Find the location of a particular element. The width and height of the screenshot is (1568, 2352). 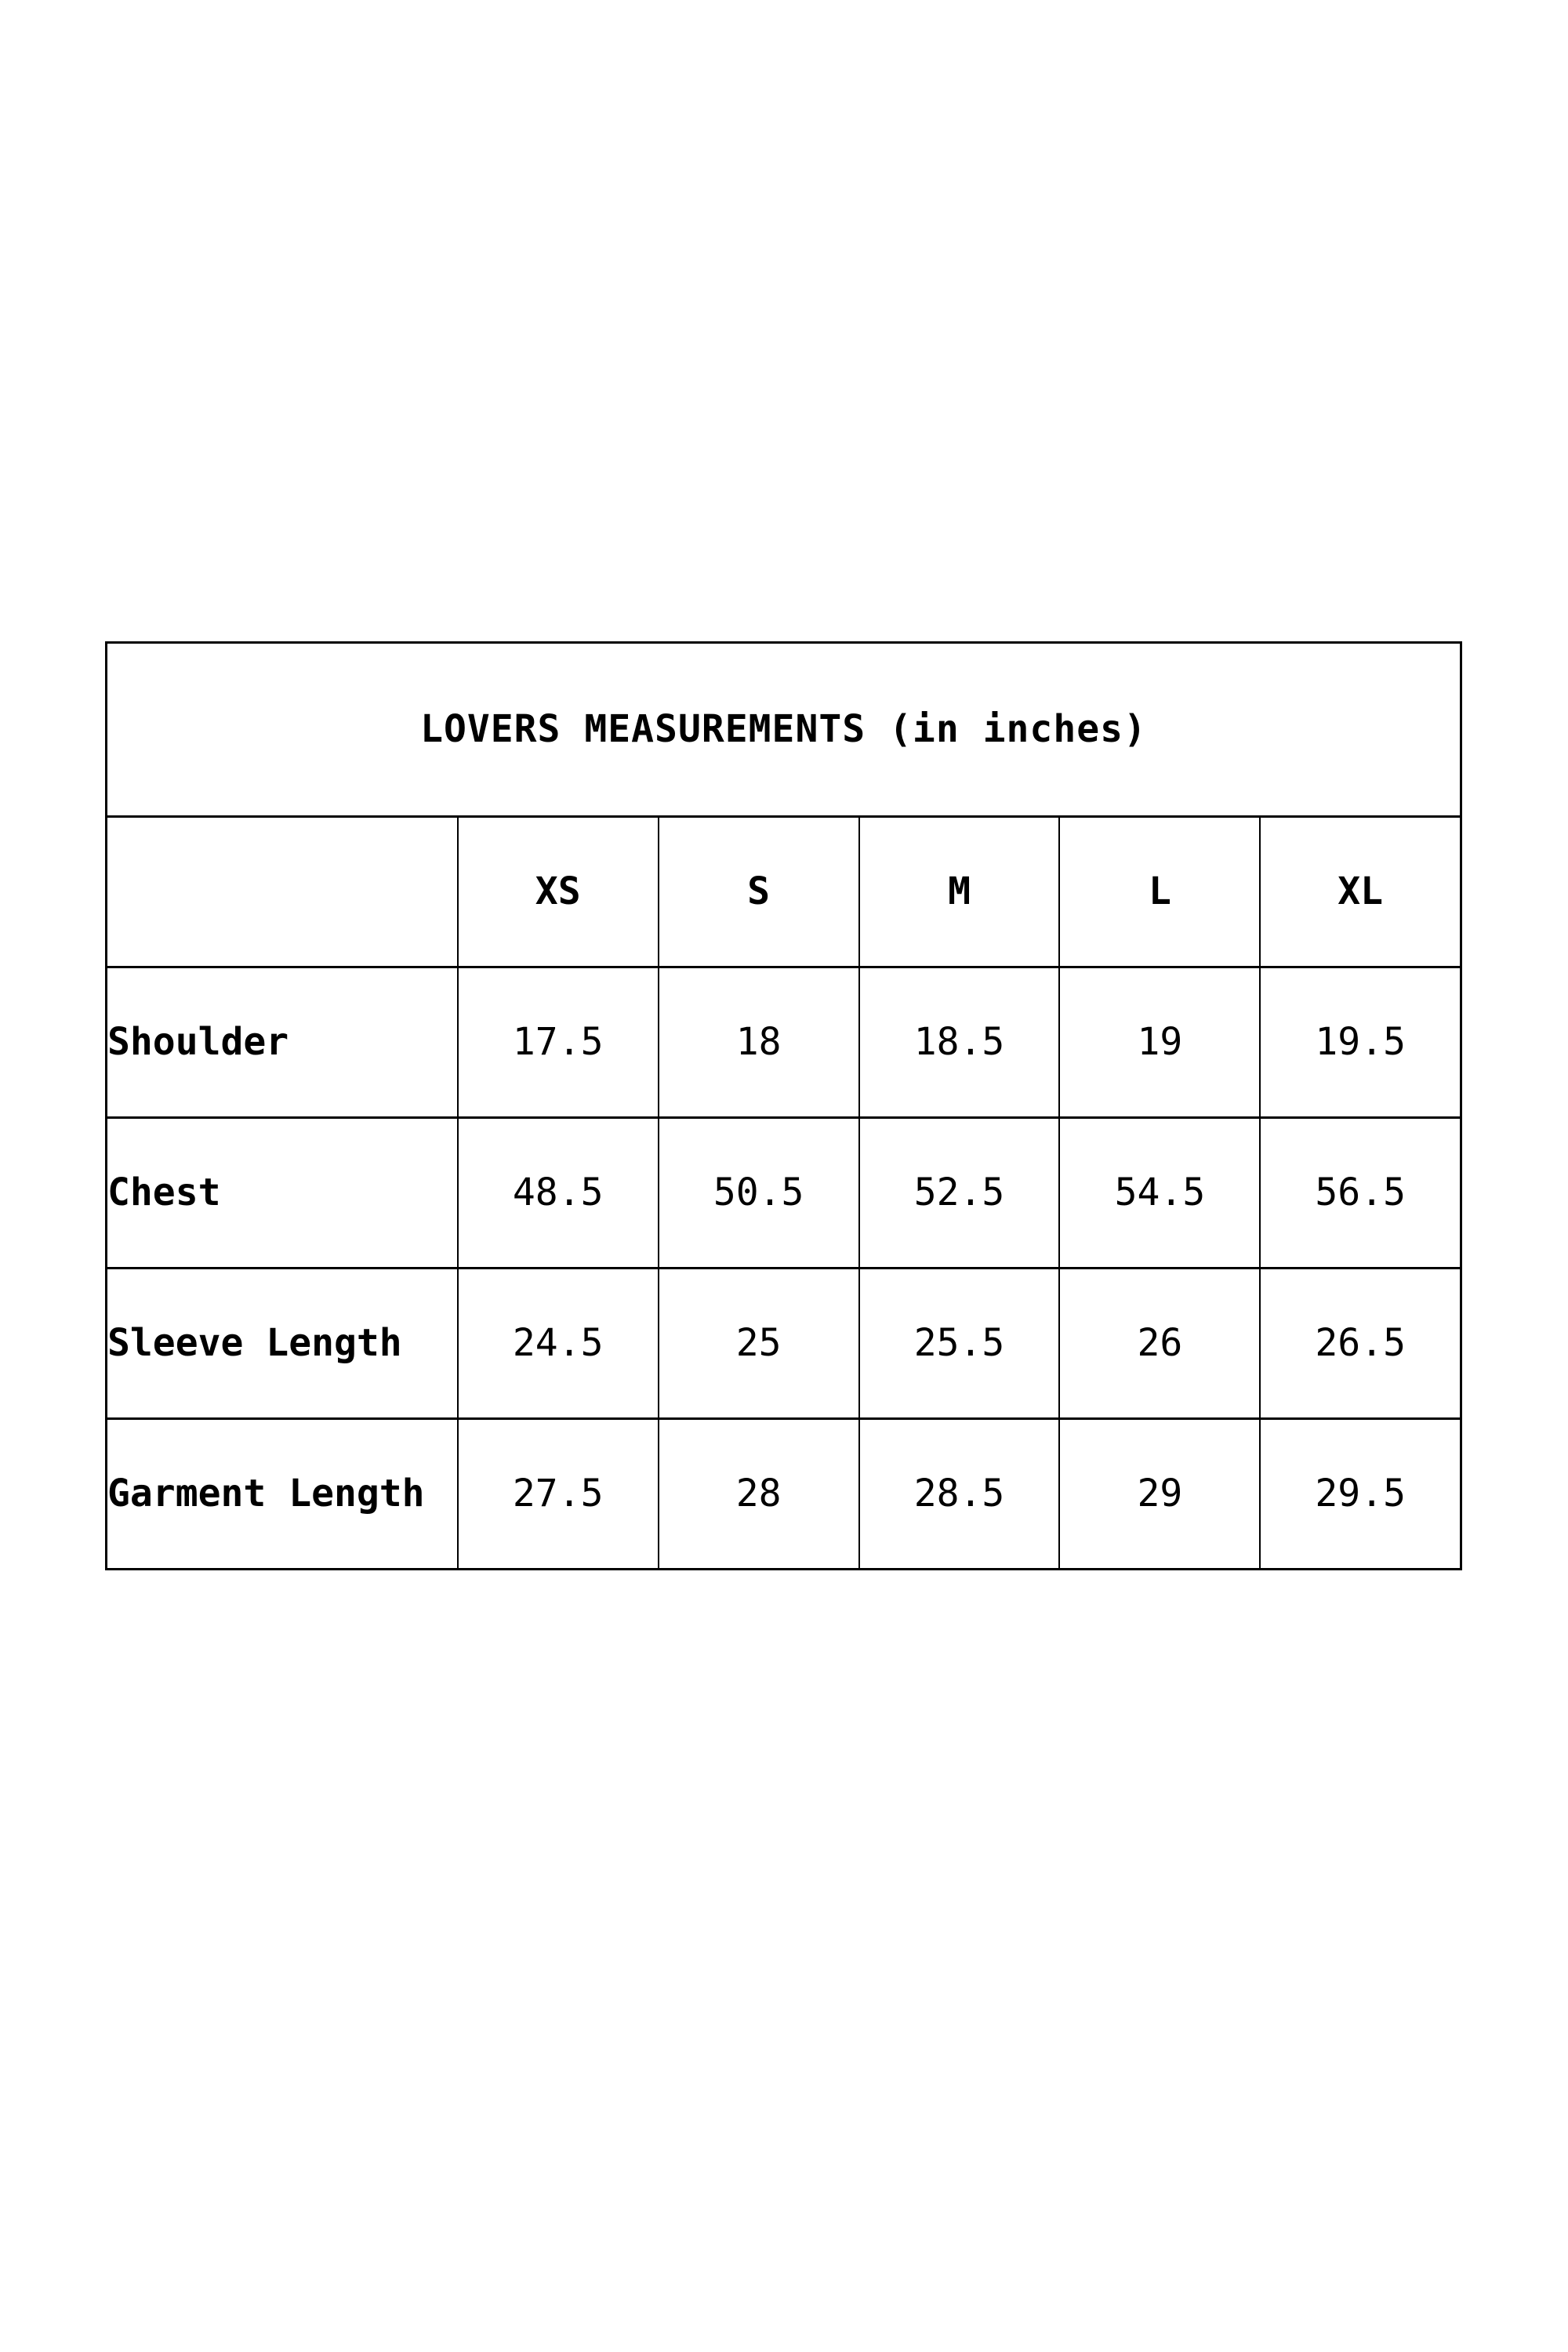

table-title: LOVERS MEASUREMENTS (in inches) is located at coordinates (783, 729).